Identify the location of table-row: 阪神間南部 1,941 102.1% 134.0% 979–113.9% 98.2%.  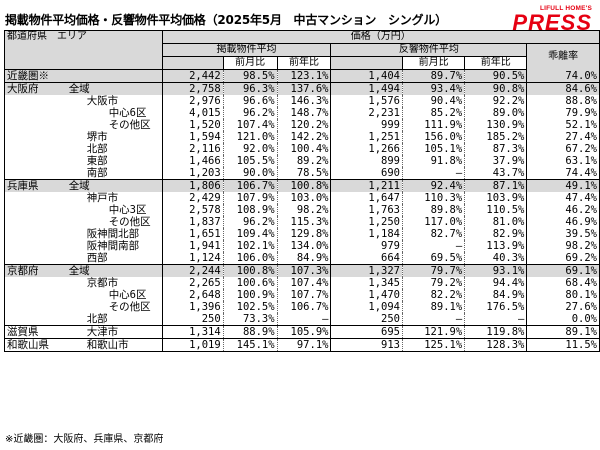
(301, 246).